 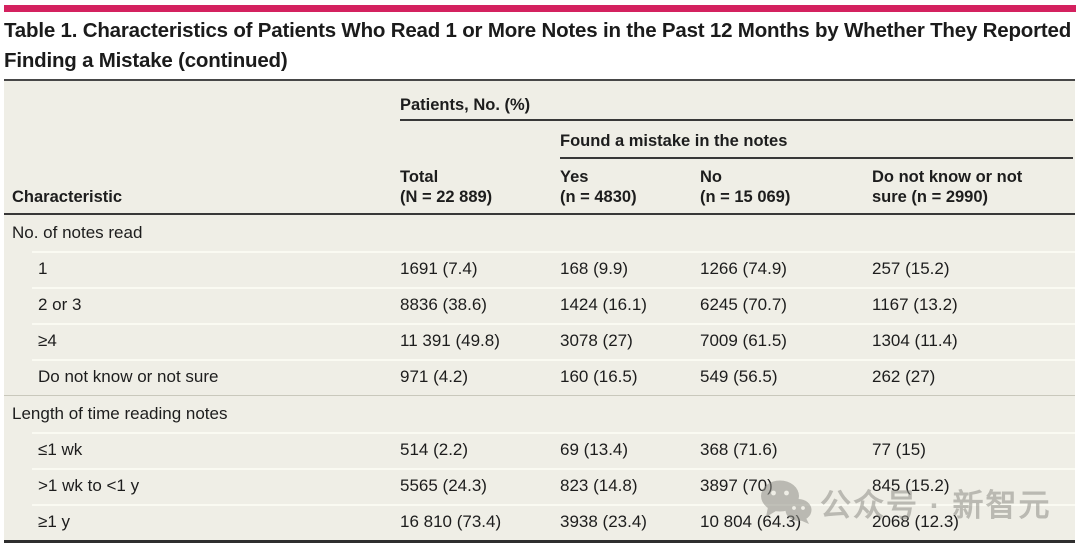 What do you see at coordinates (751, 521) in the screenshot?
I see `cell-no: 10 804 (64.3)` at bounding box center [751, 521].